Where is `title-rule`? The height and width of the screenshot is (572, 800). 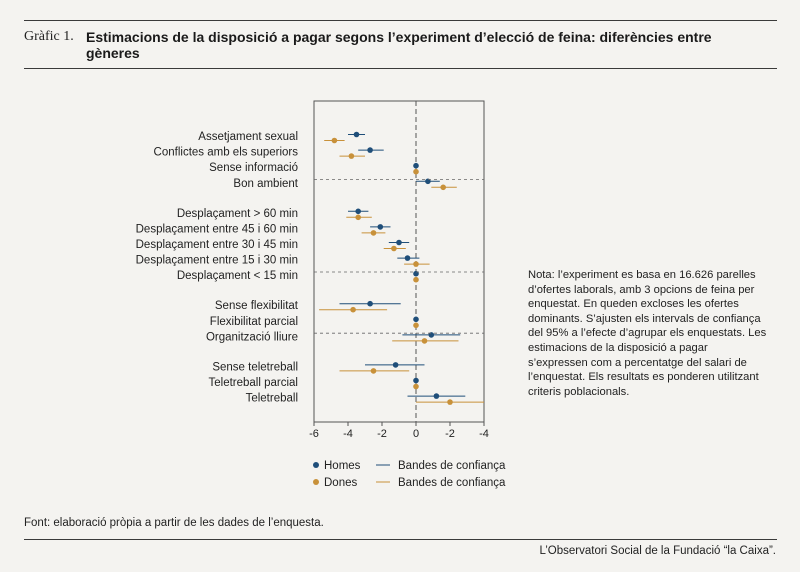 title-rule is located at coordinates (400, 68).